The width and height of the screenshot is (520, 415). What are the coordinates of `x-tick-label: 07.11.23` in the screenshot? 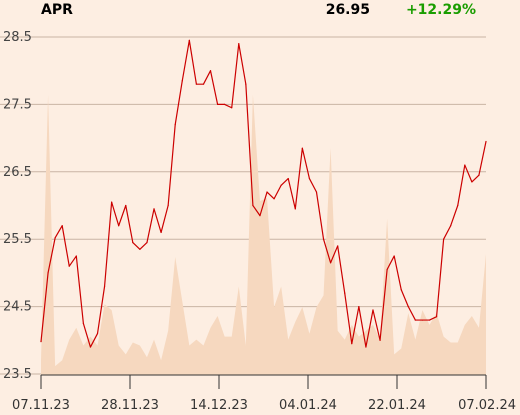 It's located at (41, 405).